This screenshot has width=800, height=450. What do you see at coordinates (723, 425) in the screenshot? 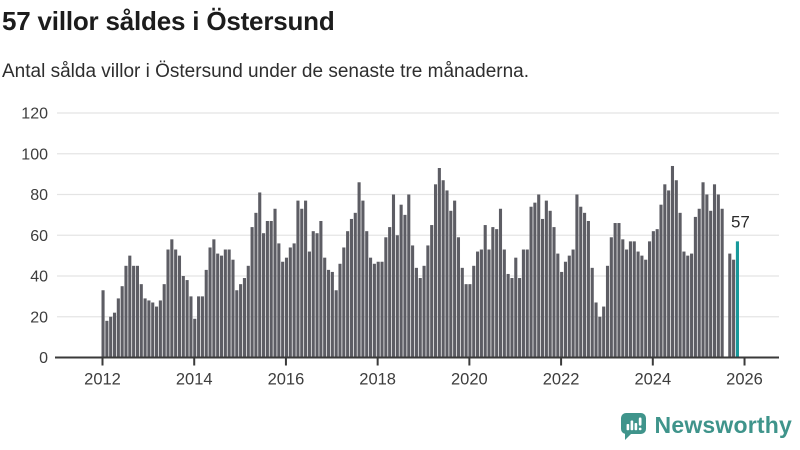
I see `brand-name: Newsworthy` at bounding box center [723, 425].